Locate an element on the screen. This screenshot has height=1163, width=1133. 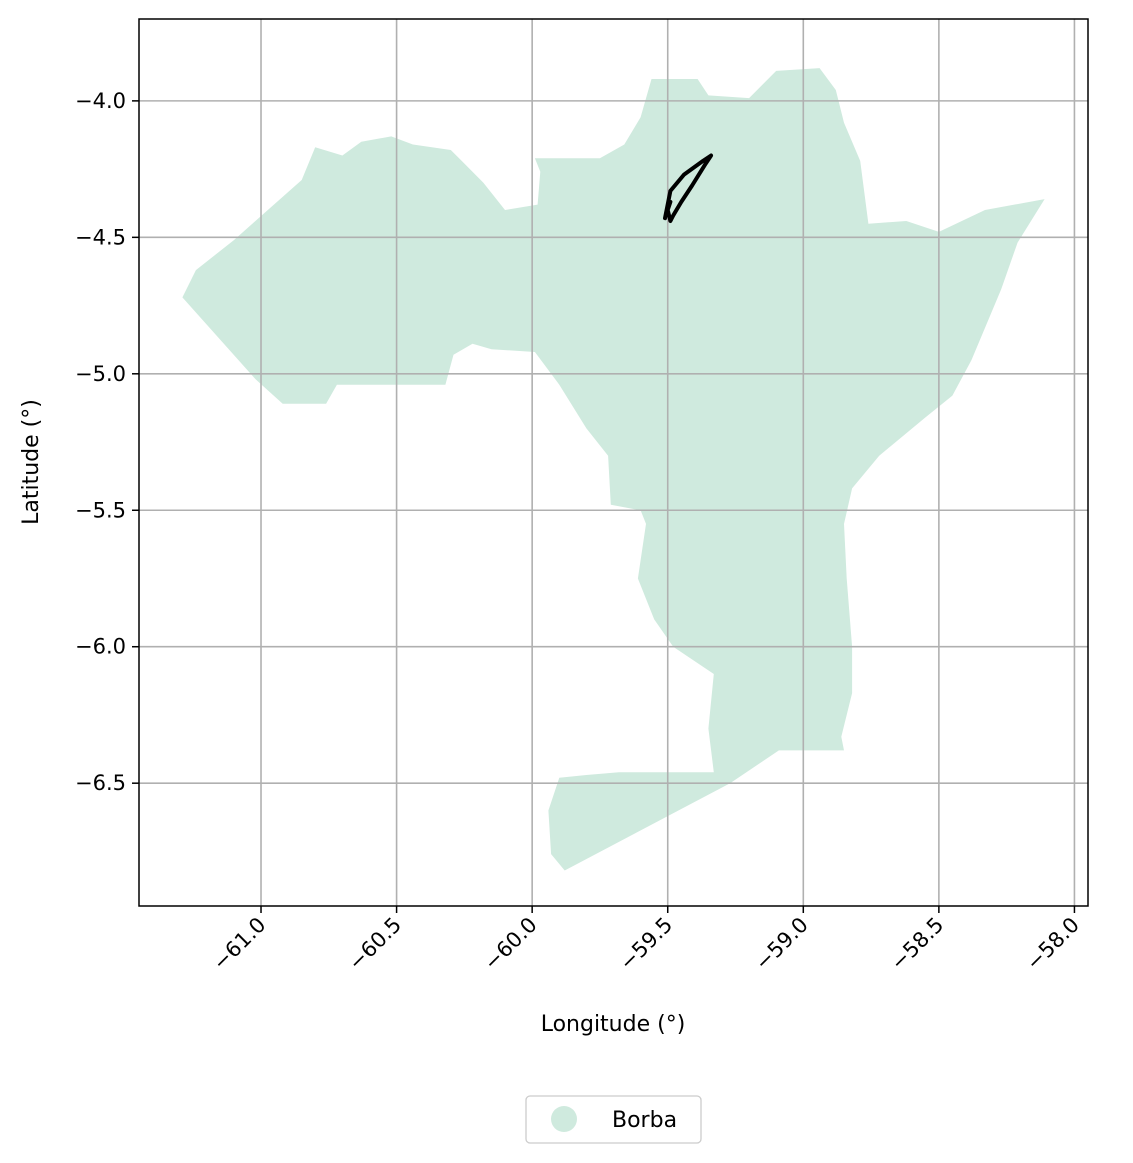
legend-label-borba: Borba is located at coordinates (644, 1120).